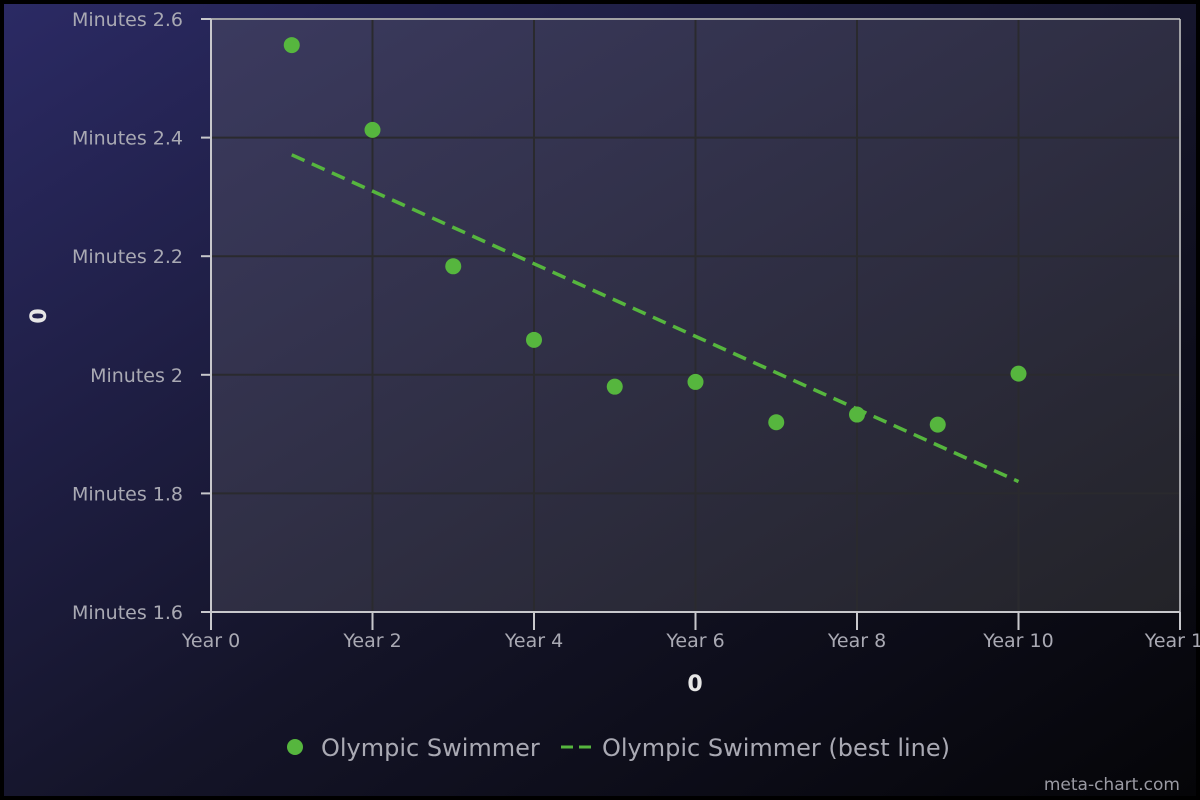 The width and height of the screenshot is (1200, 800). Describe the element at coordinates (533, 641) in the screenshot. I see `x-tick-label: Year 4` at that location.